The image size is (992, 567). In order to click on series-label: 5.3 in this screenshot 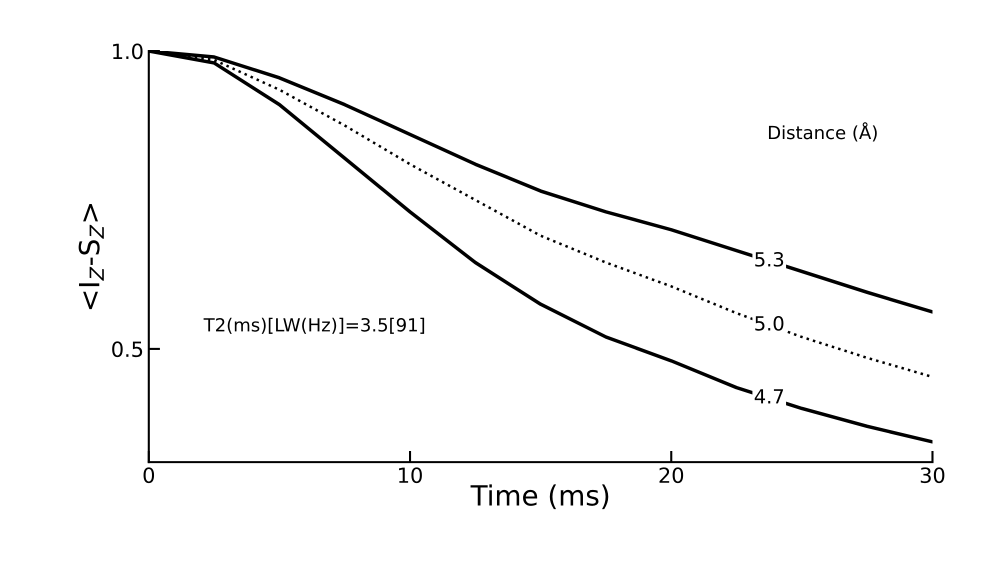, I will do `click(769, 259)`.